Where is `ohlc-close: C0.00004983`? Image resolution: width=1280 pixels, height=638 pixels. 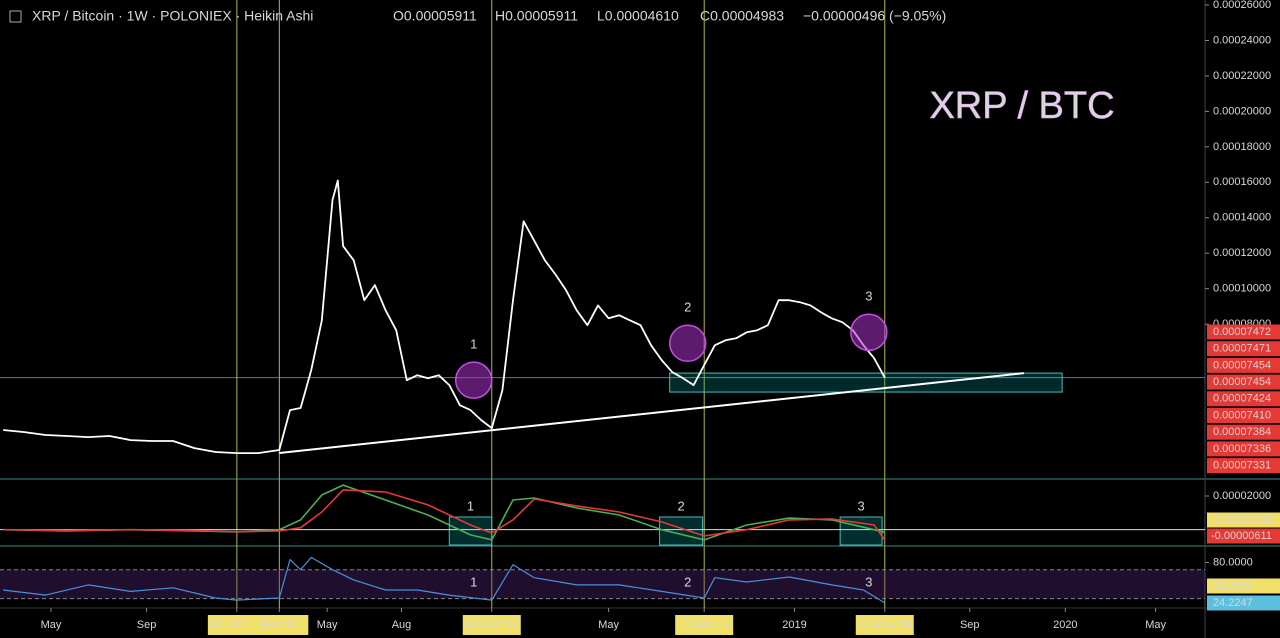 ohlc-close: C0.00004983 is located at coordinates (742, 16).